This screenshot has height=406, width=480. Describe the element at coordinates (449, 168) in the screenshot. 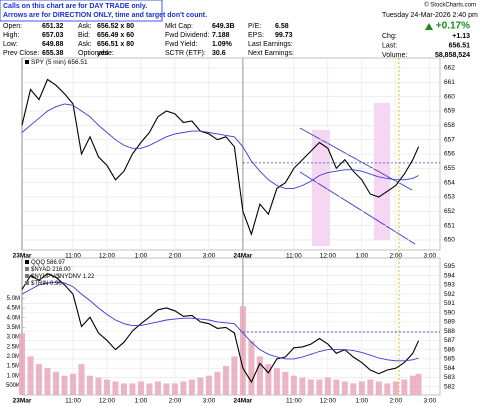

I see `y-tick-label: 655` at that location.